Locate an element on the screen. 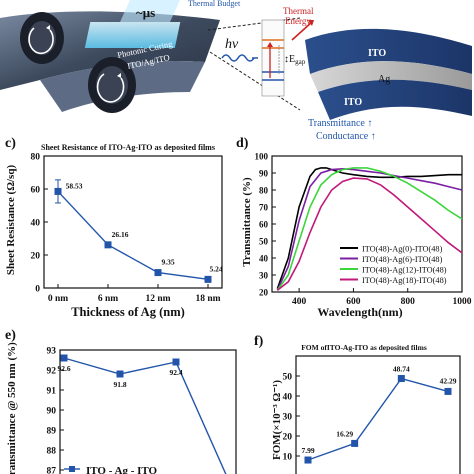 The image size is (474, 474). panel-c-xtick-label: 0 nm is located at coordinates (58, 299).